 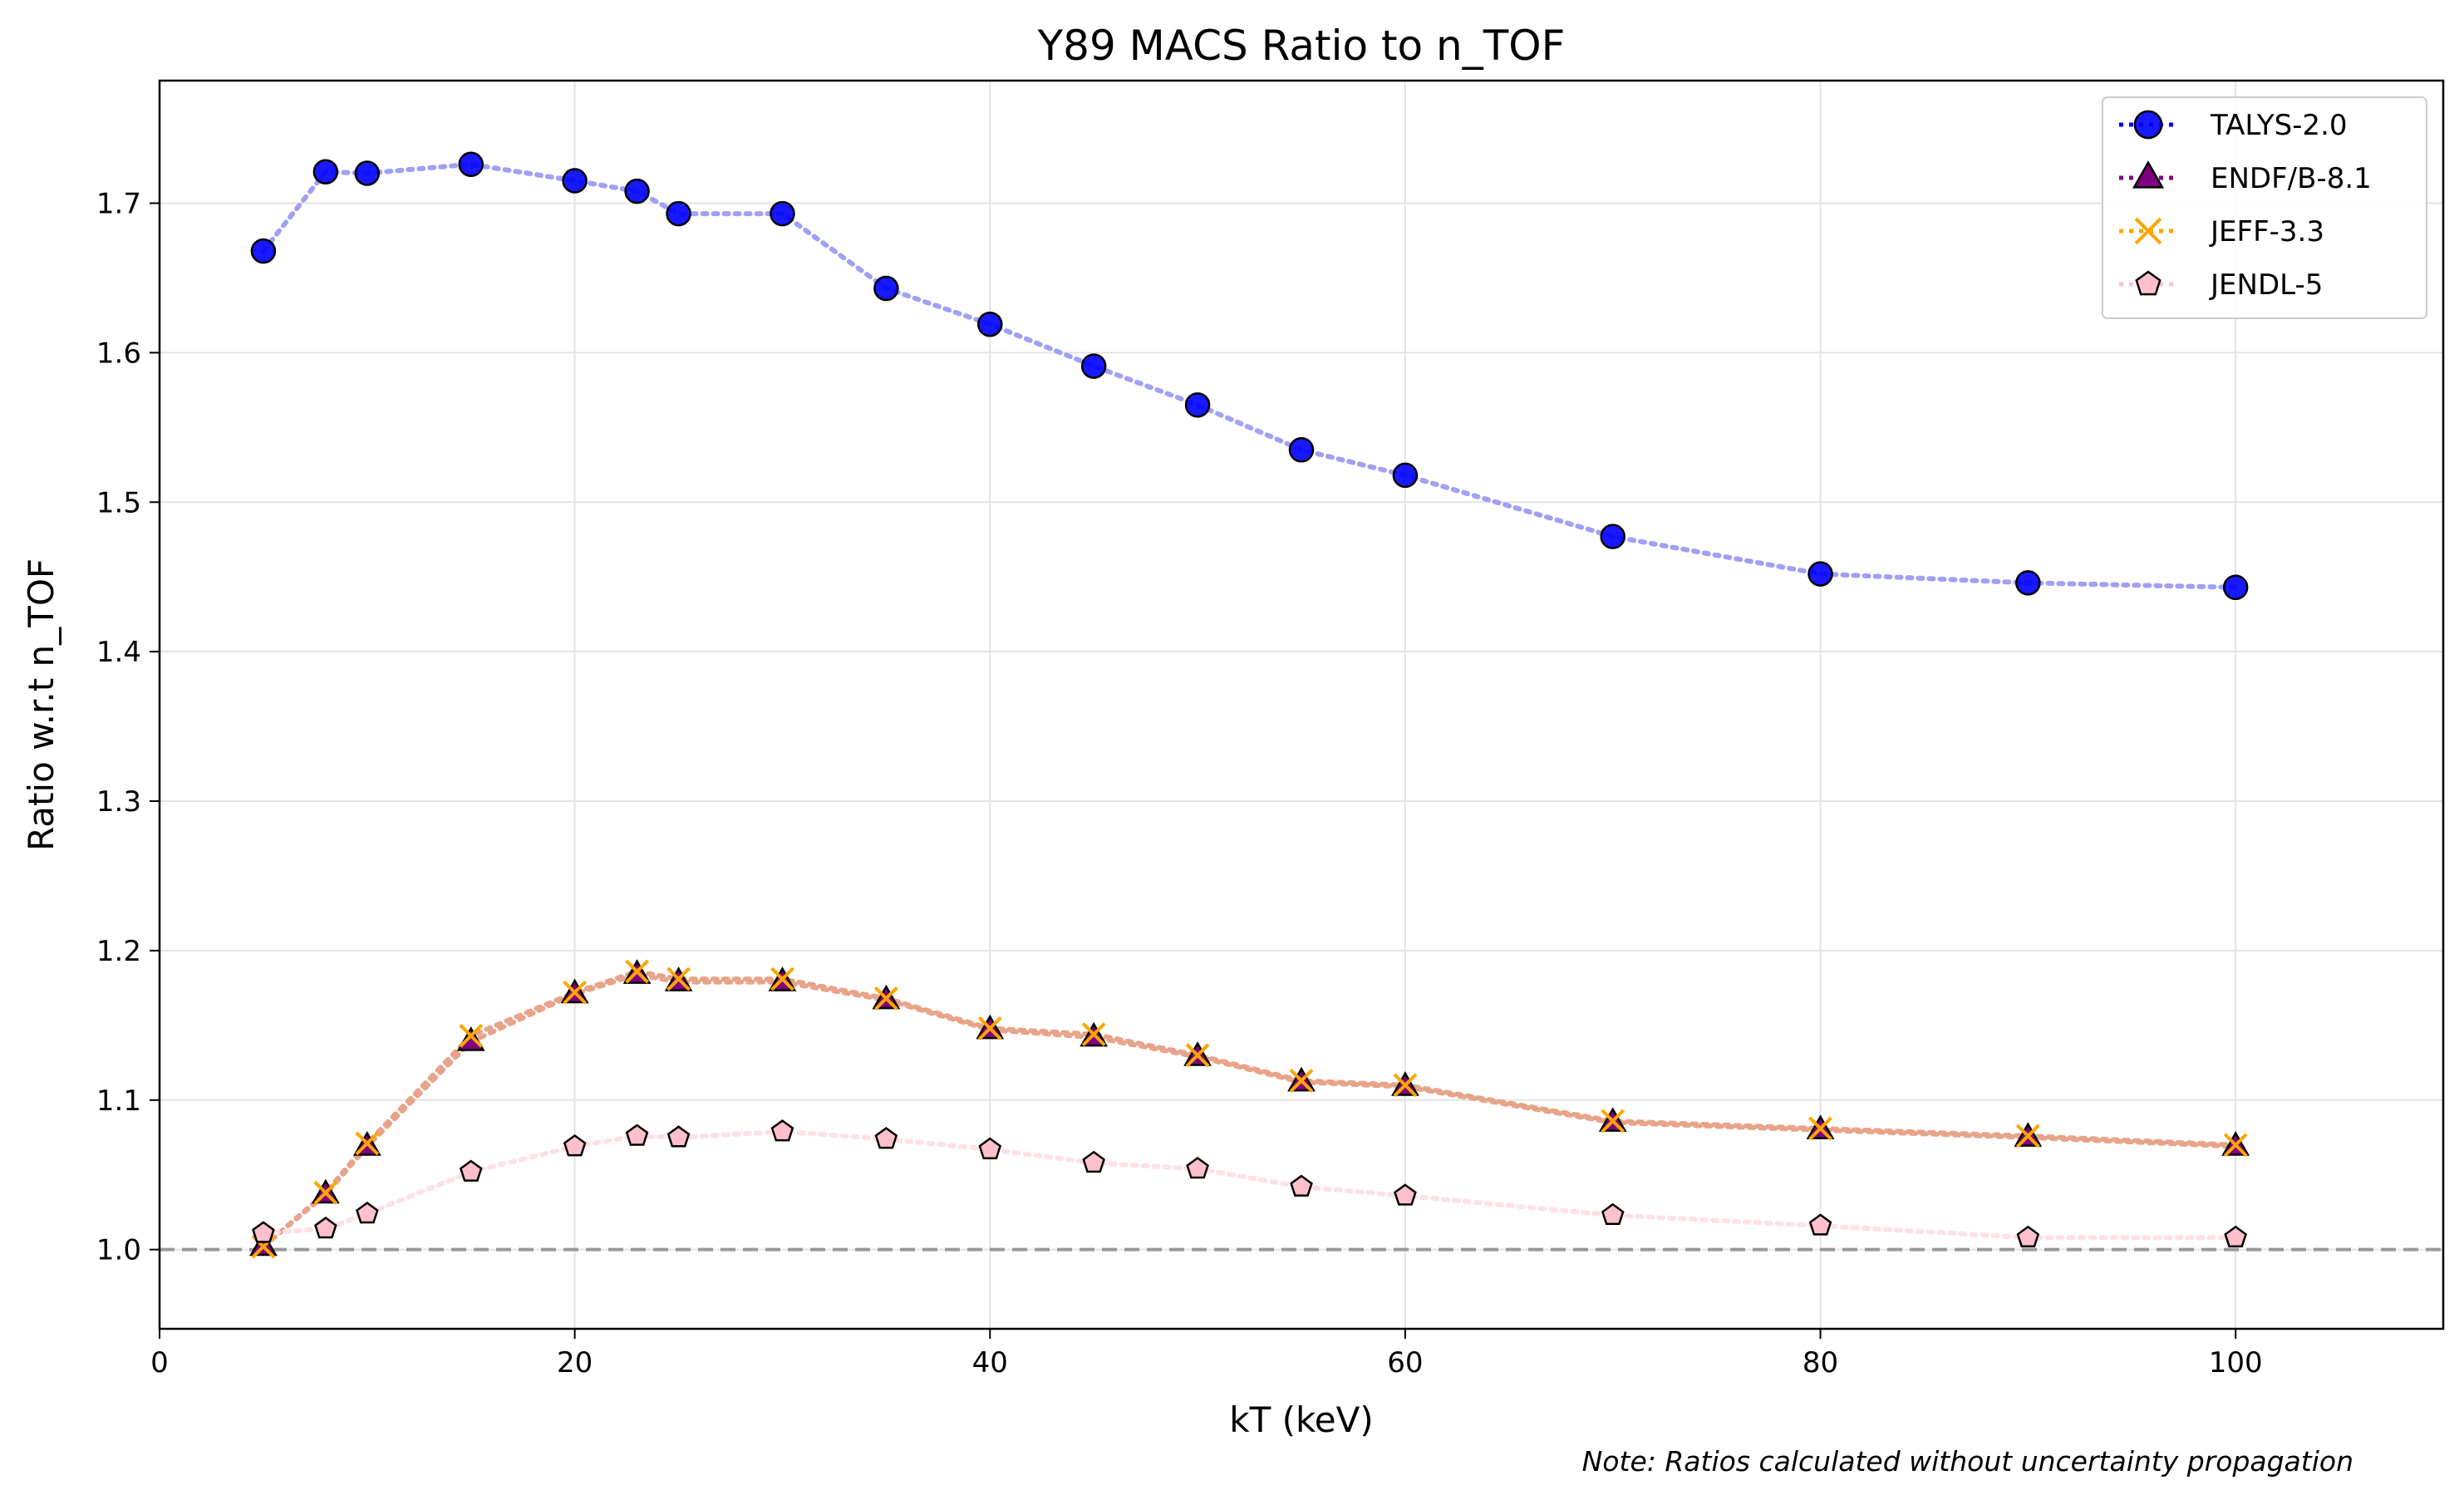 I want to click on legend-label: ENDF/B-8.1, so click(x=2291, y=178).